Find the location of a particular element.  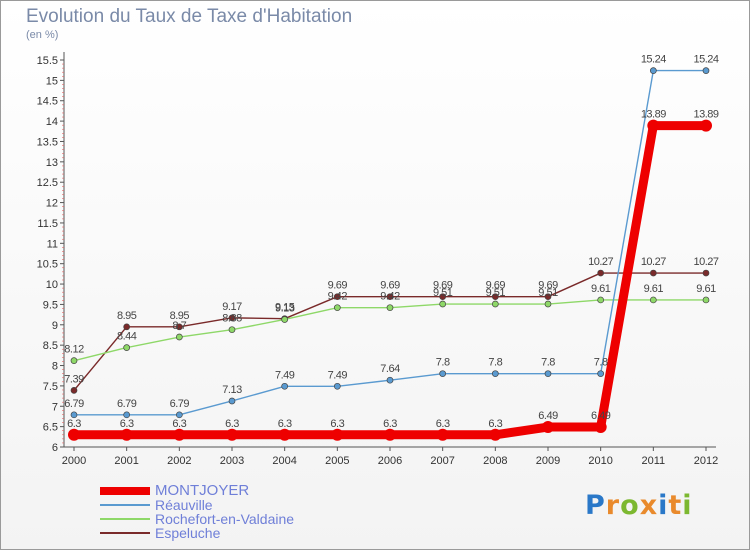

data-label: 9.42 is located at coordinates (338, 297).